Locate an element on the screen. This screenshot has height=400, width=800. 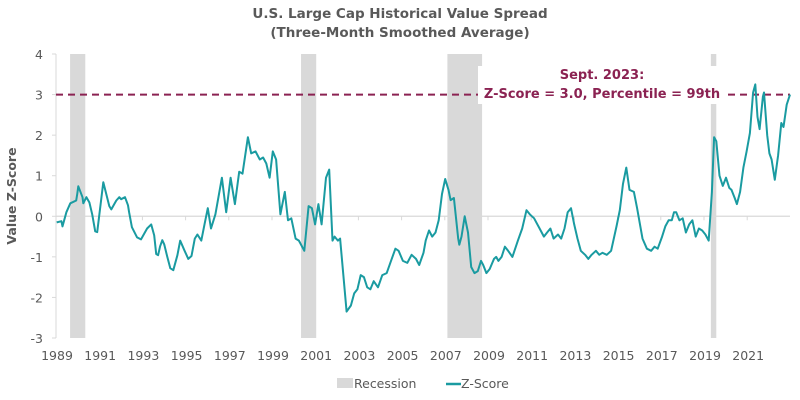
legend-recession-label: Recession is located at coordinates (385, 383).